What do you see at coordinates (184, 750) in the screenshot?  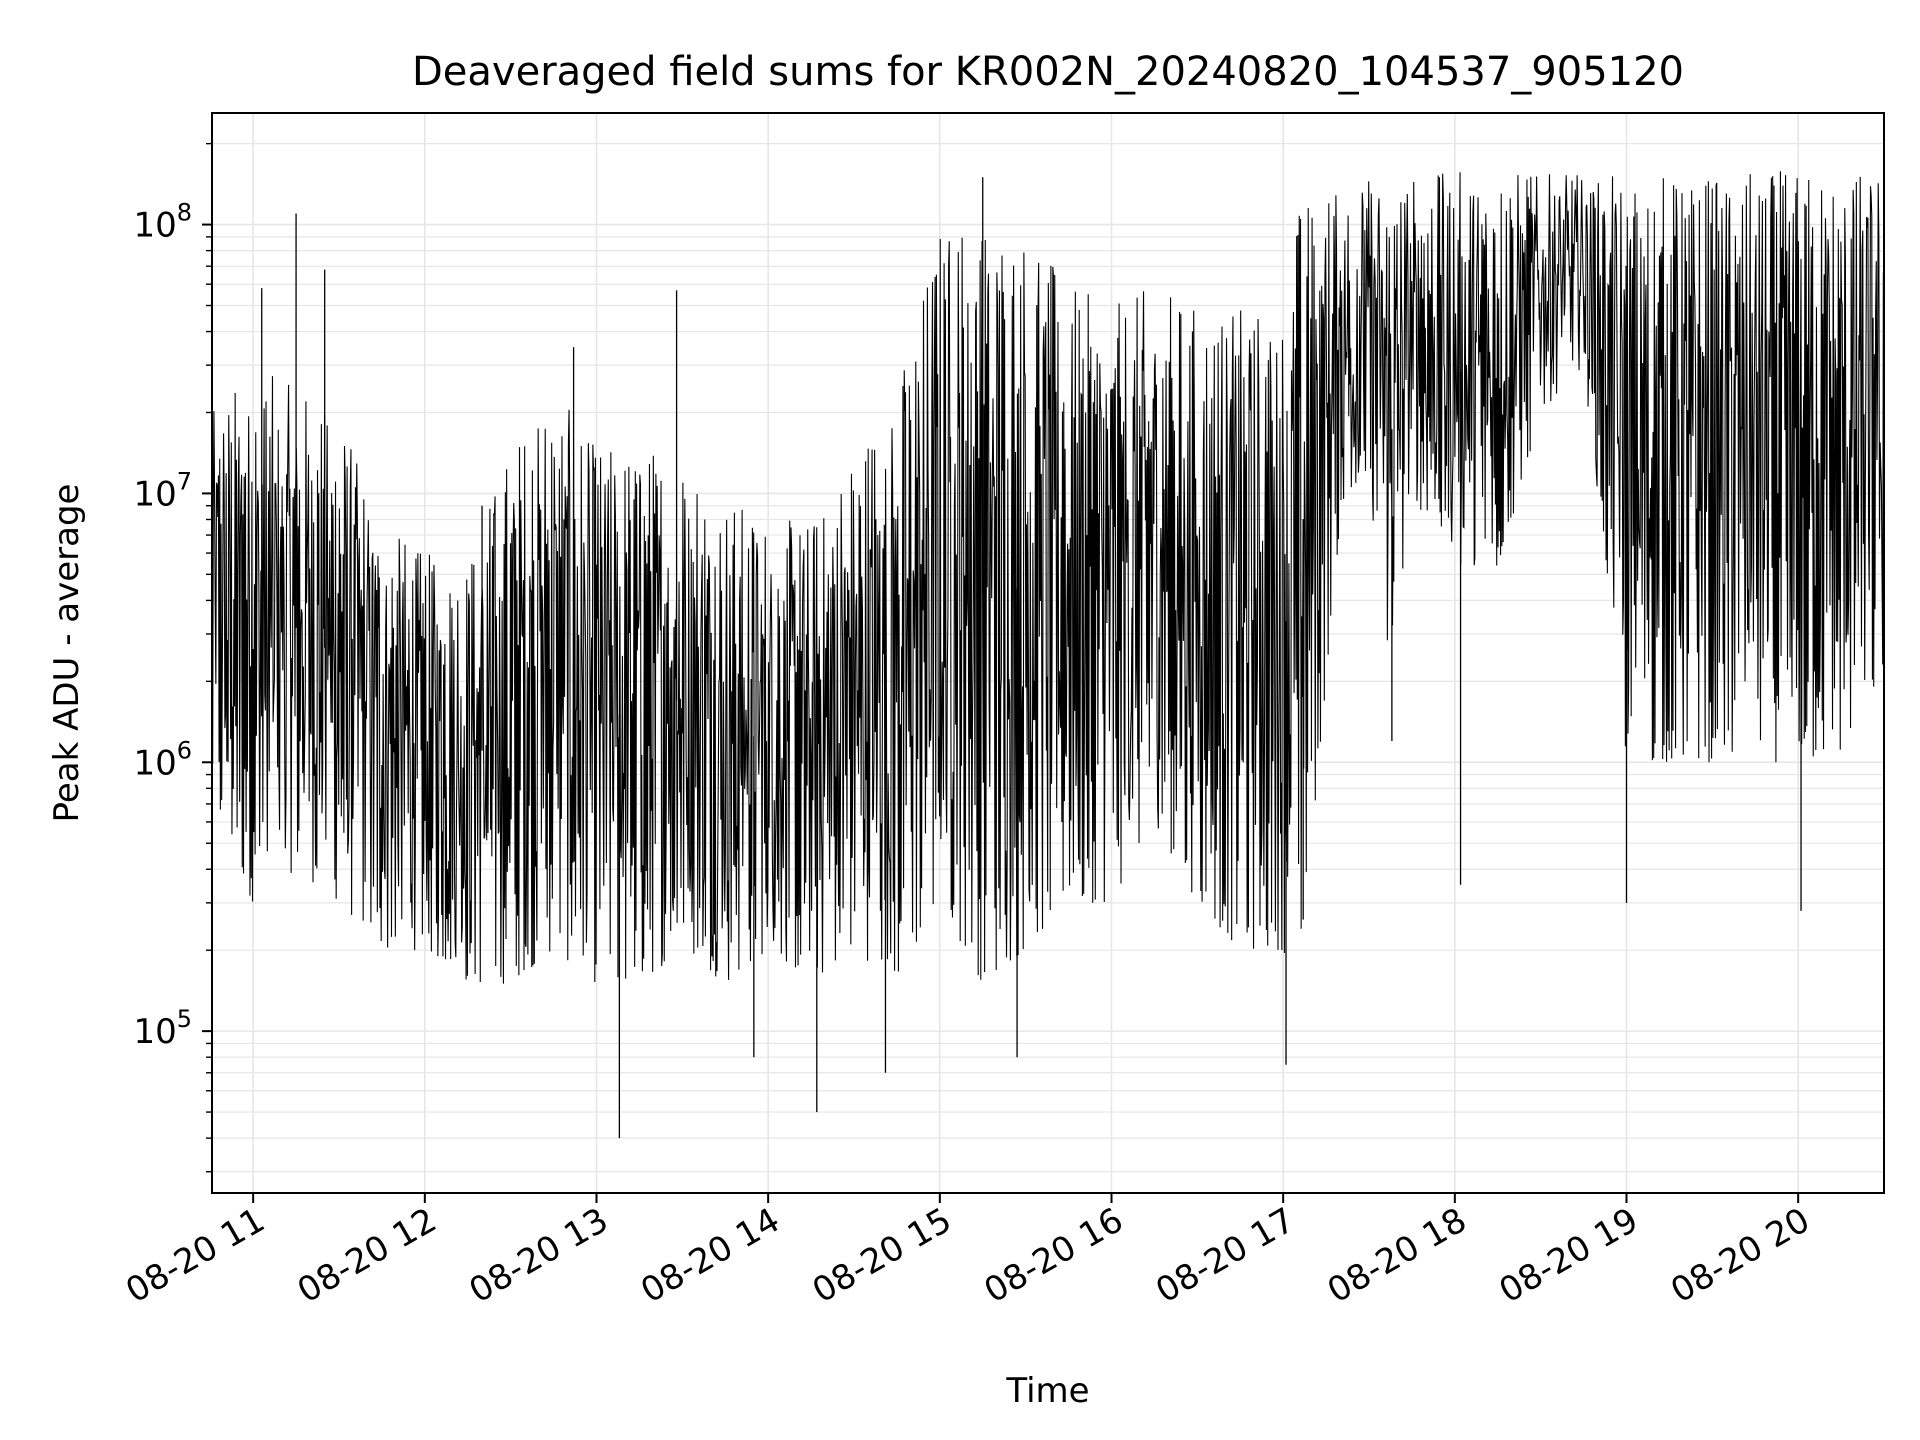 I see `y-tick-label-exponent: 6` at bounding box center [184, 750].